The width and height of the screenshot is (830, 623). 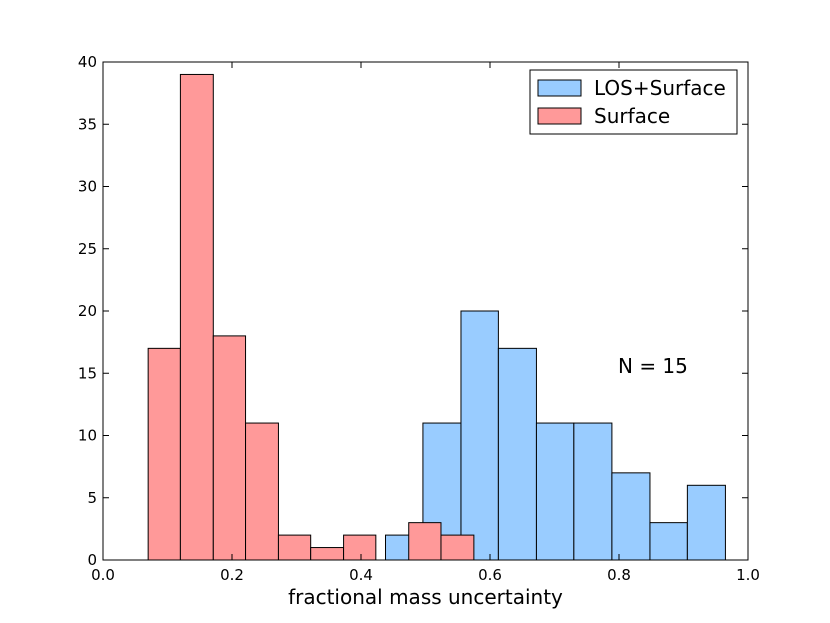 I want to click on y-tick-label: 25, so click(x=87, y=249).